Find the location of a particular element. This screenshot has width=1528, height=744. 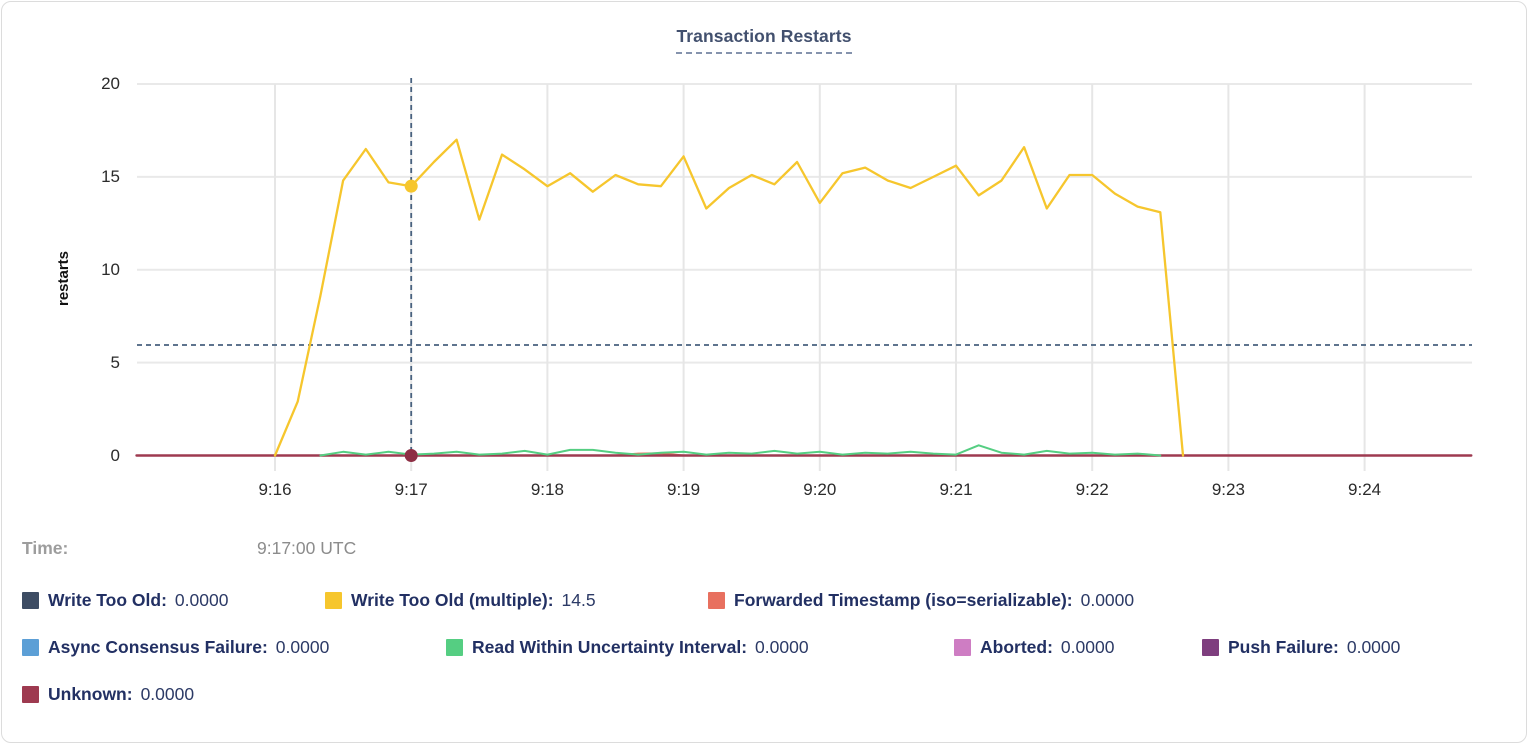

x-tick-label: 9:24 is located at coordinates (1365, 489).